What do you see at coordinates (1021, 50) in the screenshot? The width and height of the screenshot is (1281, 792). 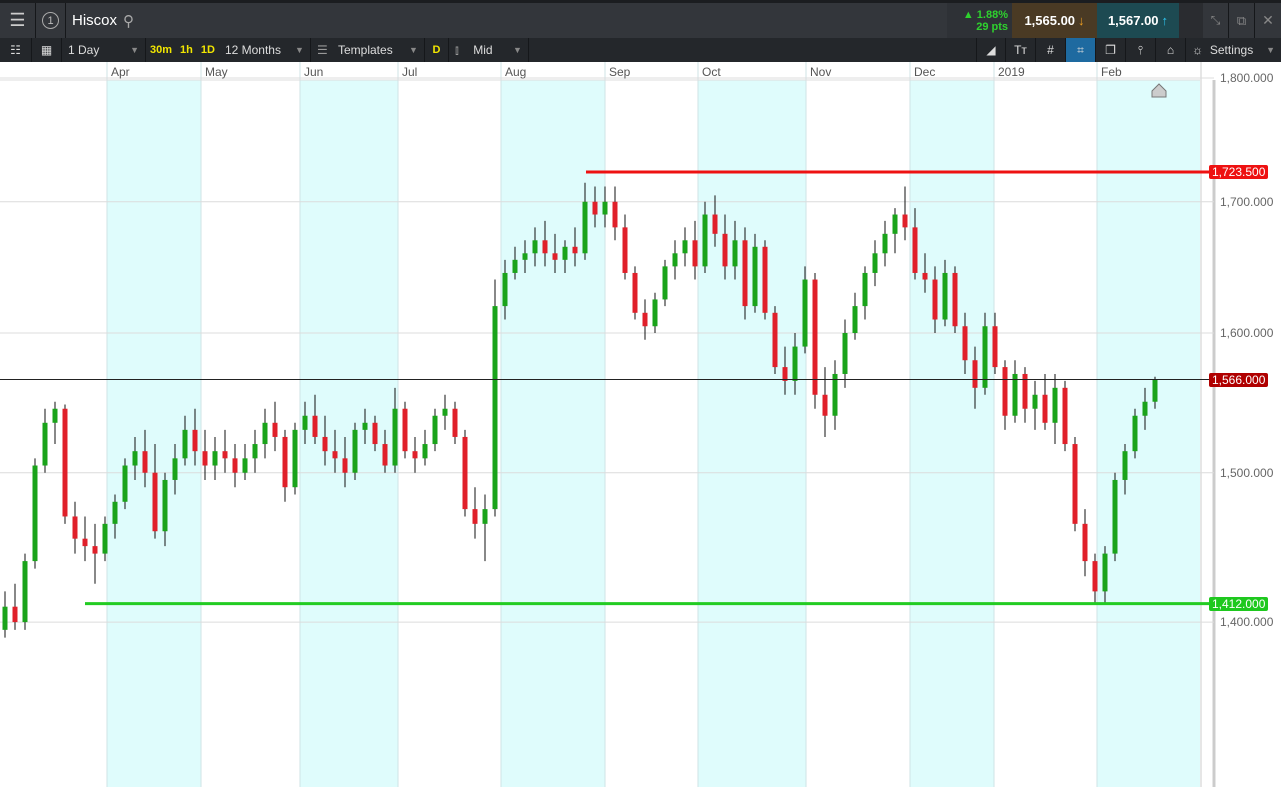 I see `text-icon: Tт` at bounding box center [1021, 50].